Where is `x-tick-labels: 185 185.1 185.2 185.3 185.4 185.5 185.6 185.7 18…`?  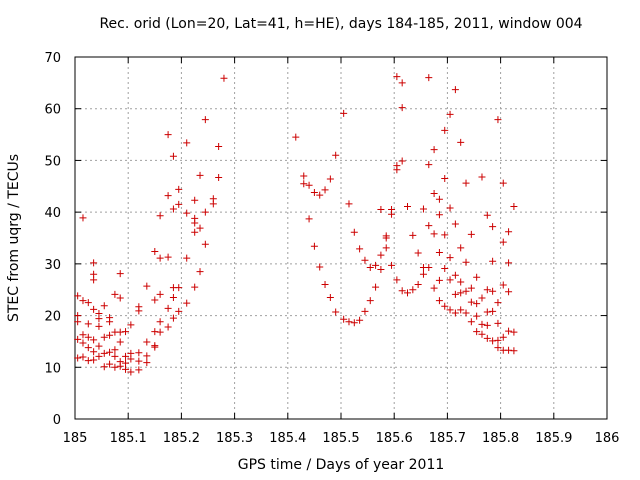 x-tick-labels: 185 185.1 185.2 185.3 185.4 185.5 185.6 185.7 18… is located at coordinates (341, 438).